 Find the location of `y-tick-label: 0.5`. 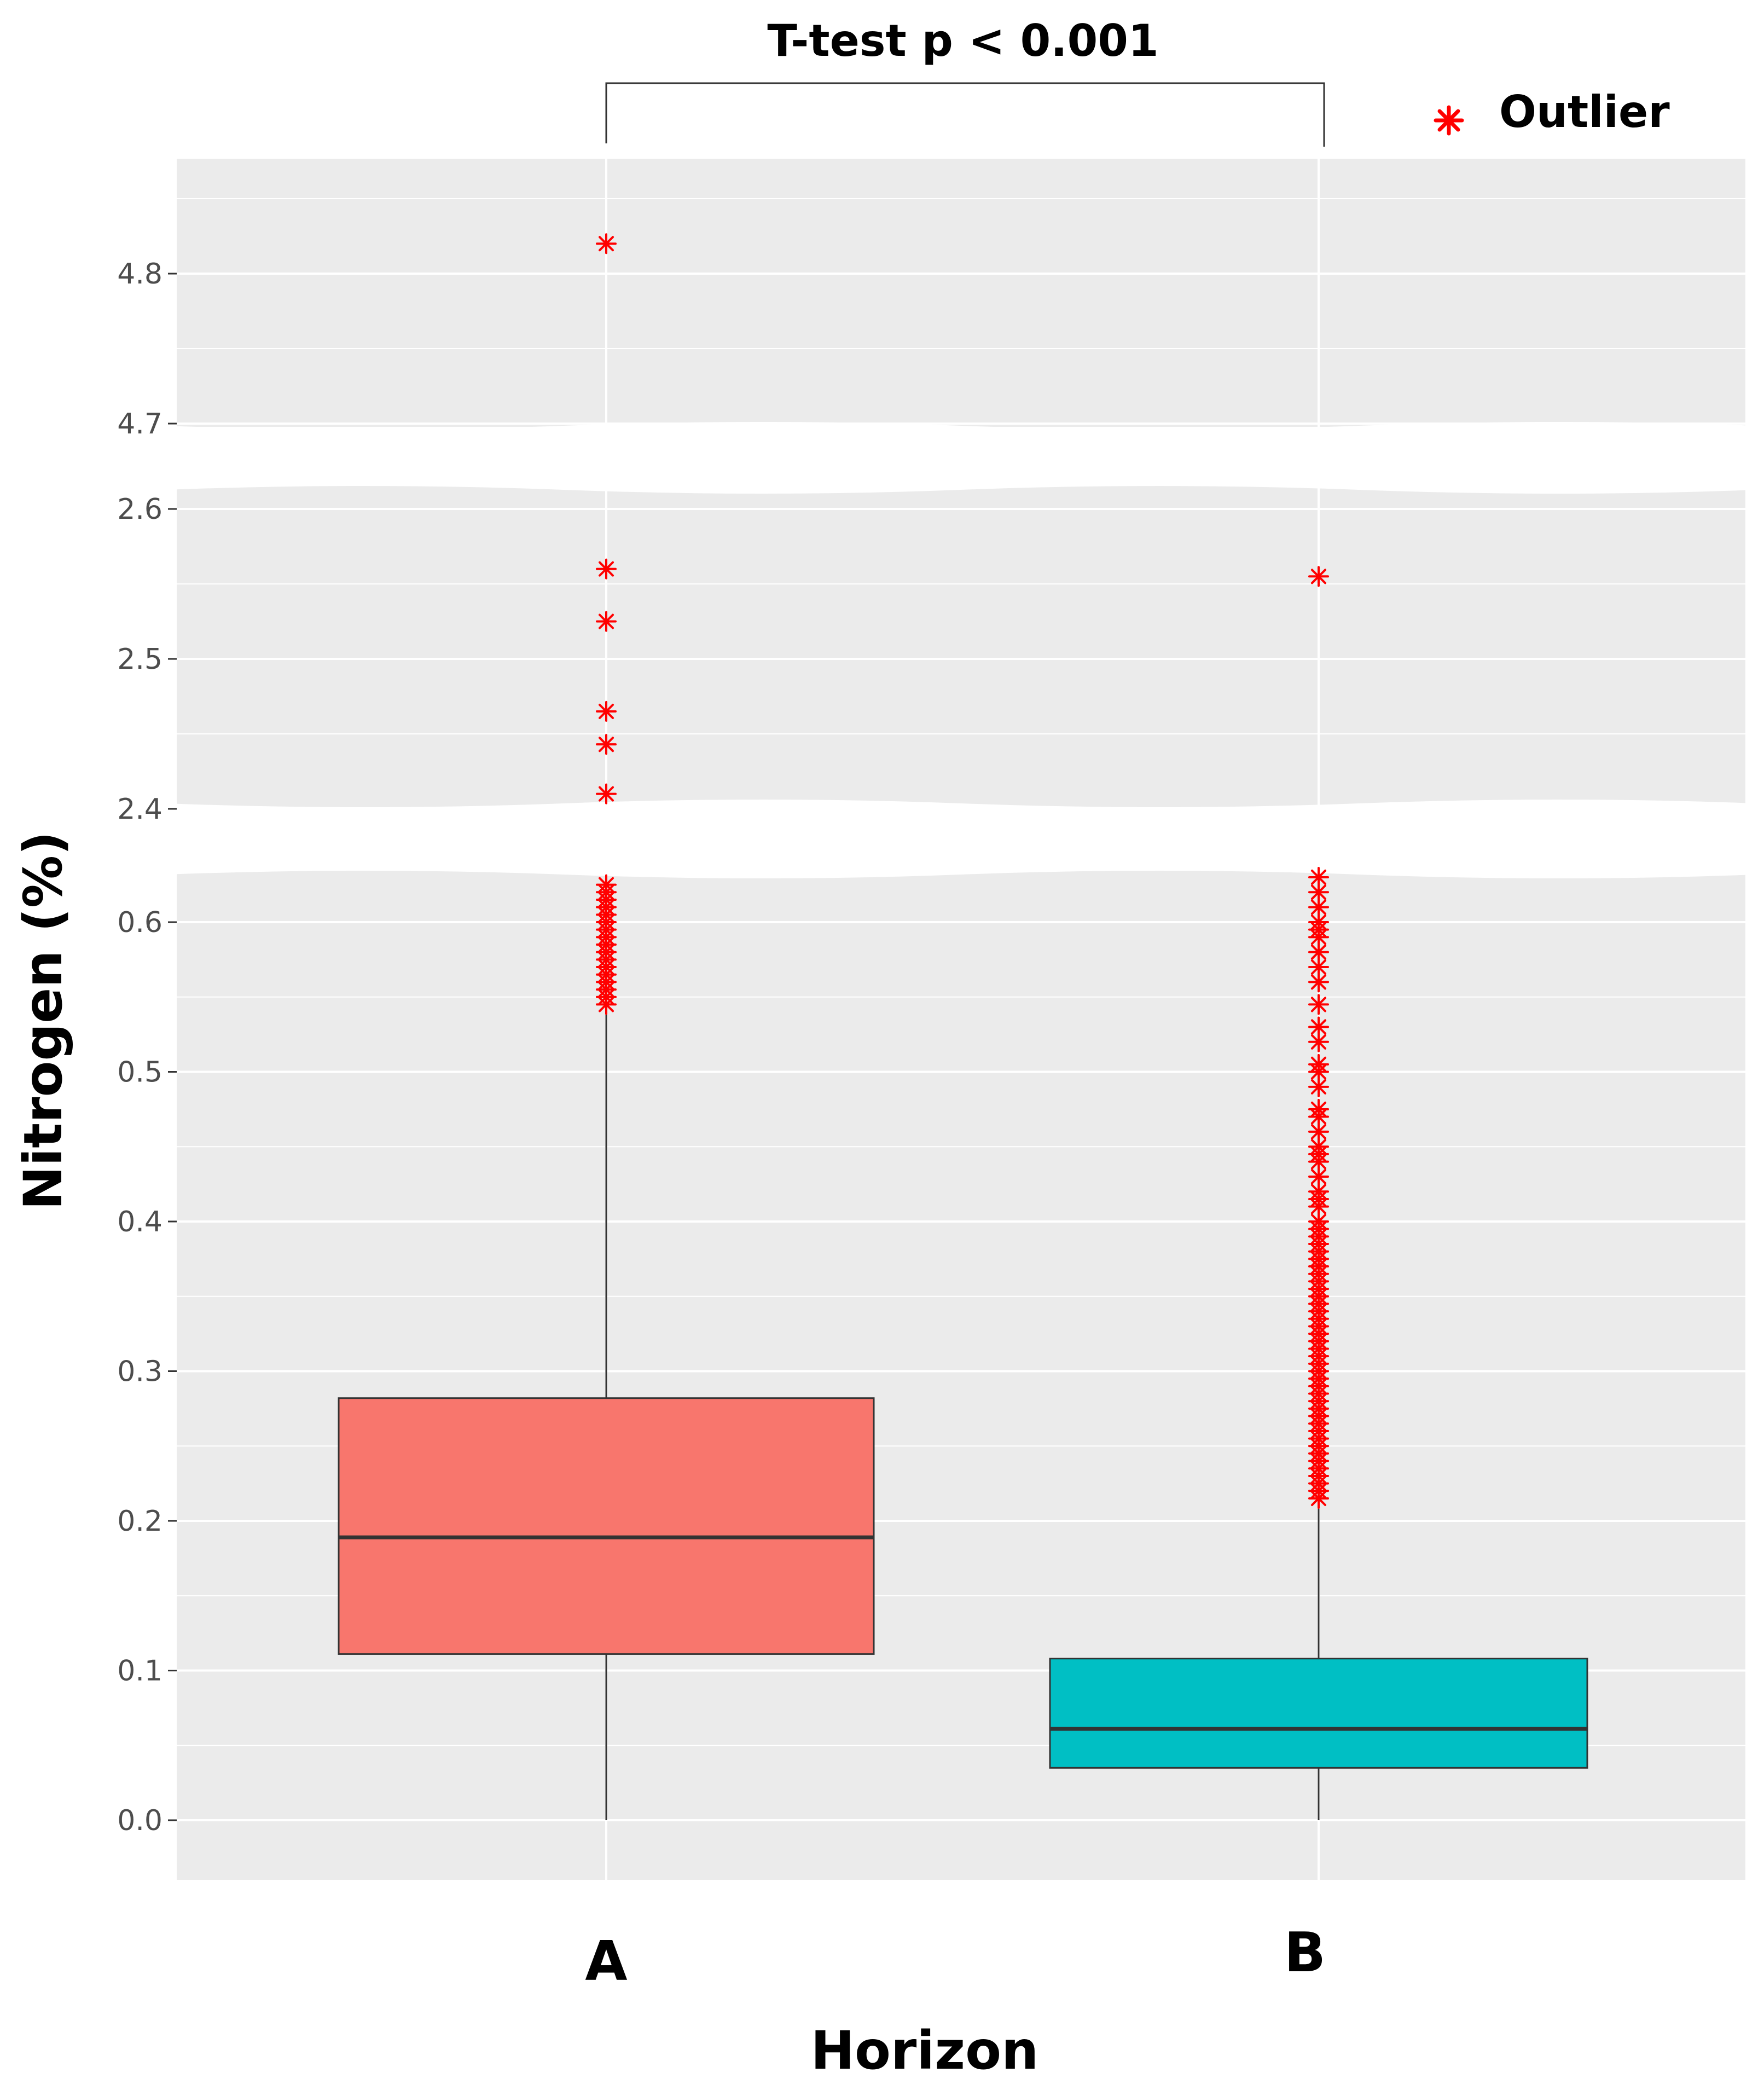

y-tick-label: 0.5 is located at coordinates (140, 1073).